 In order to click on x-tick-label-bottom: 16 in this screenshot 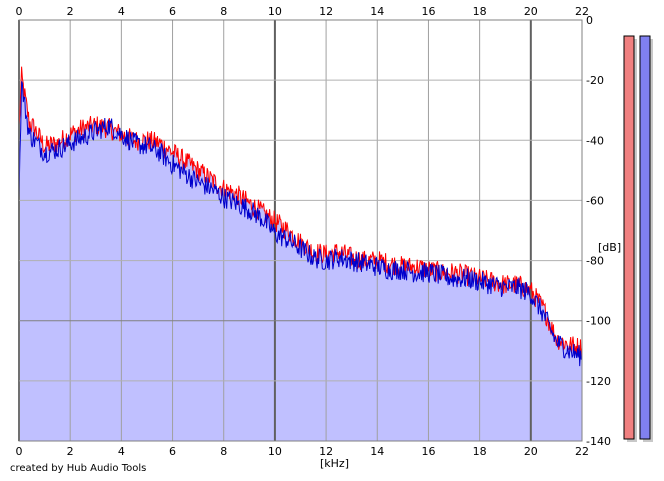, I will do `click(428, 451)`.